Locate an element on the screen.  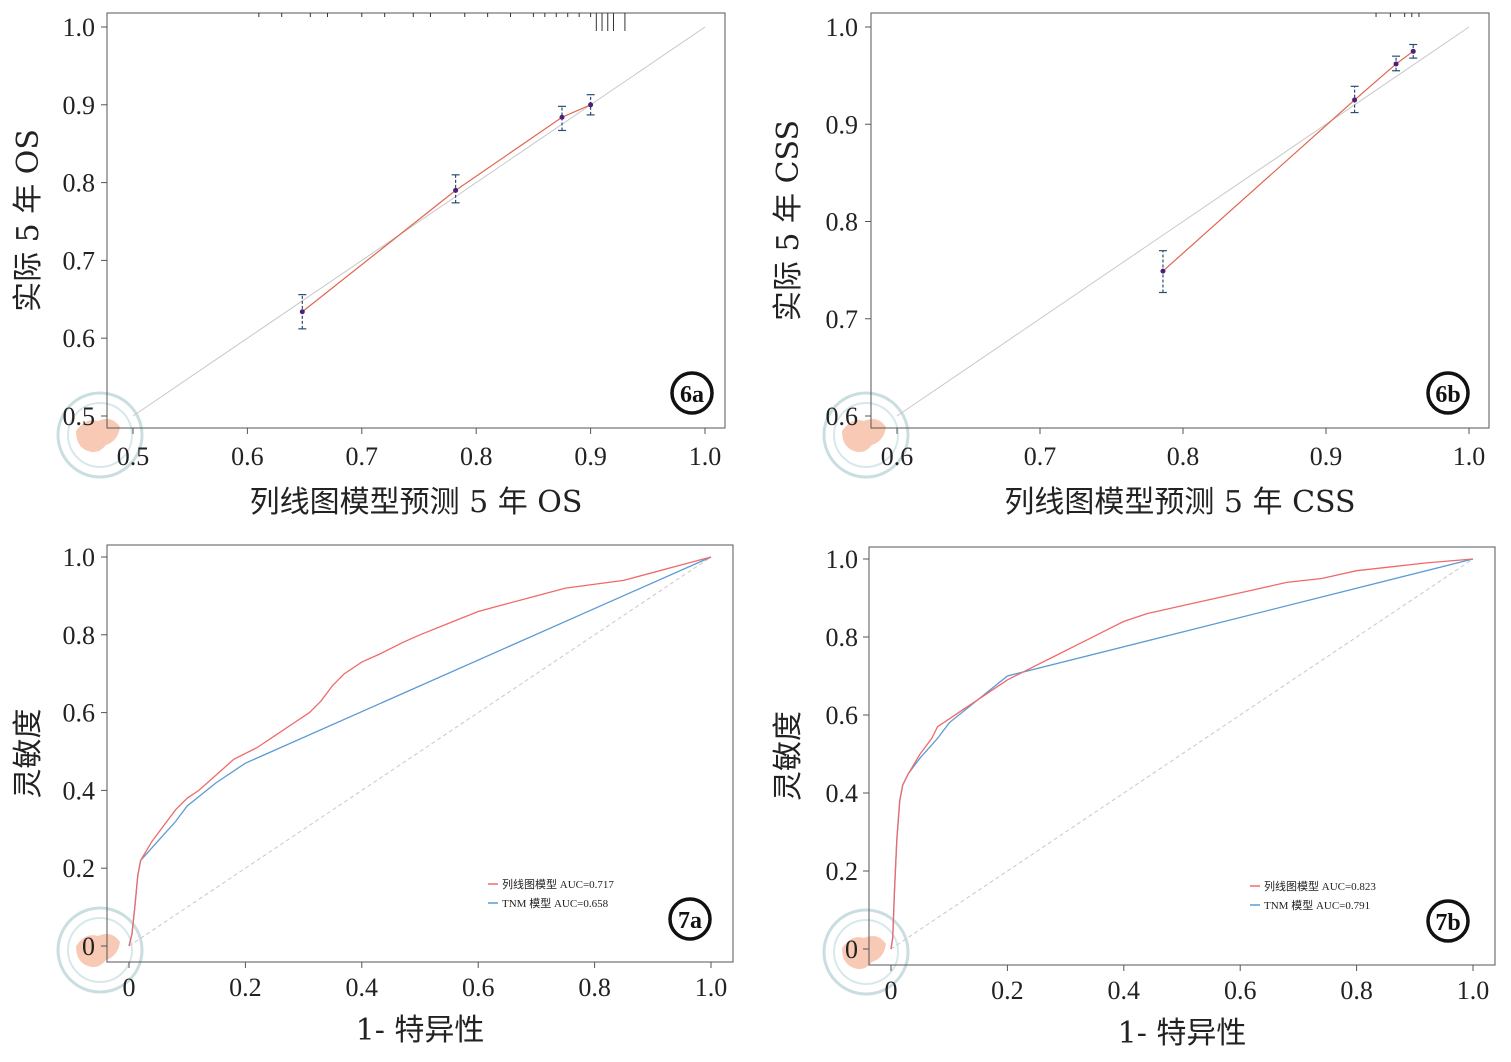
legend-entry: 列线图模型 AUC=0.823 is located at coordinates (1320, 886).